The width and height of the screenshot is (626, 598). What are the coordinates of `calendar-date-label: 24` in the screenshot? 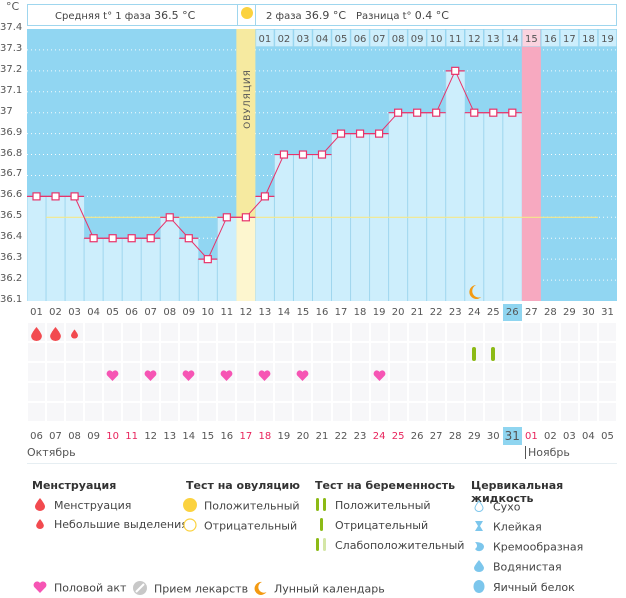 It's located at (379, 436).